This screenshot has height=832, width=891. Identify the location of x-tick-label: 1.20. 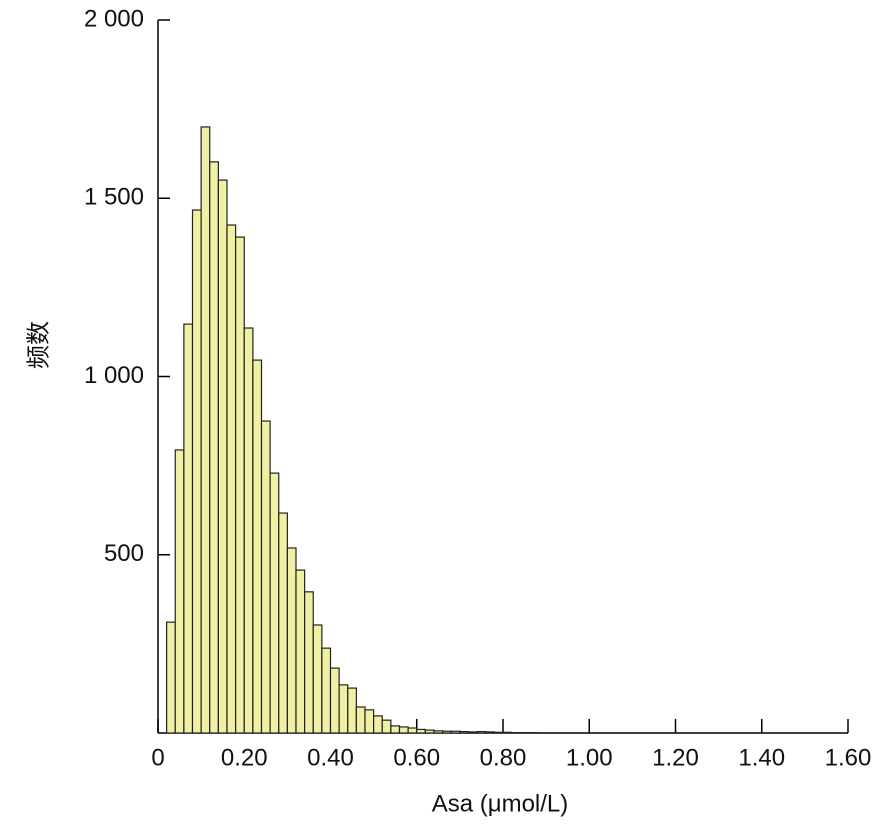
(675, 757).